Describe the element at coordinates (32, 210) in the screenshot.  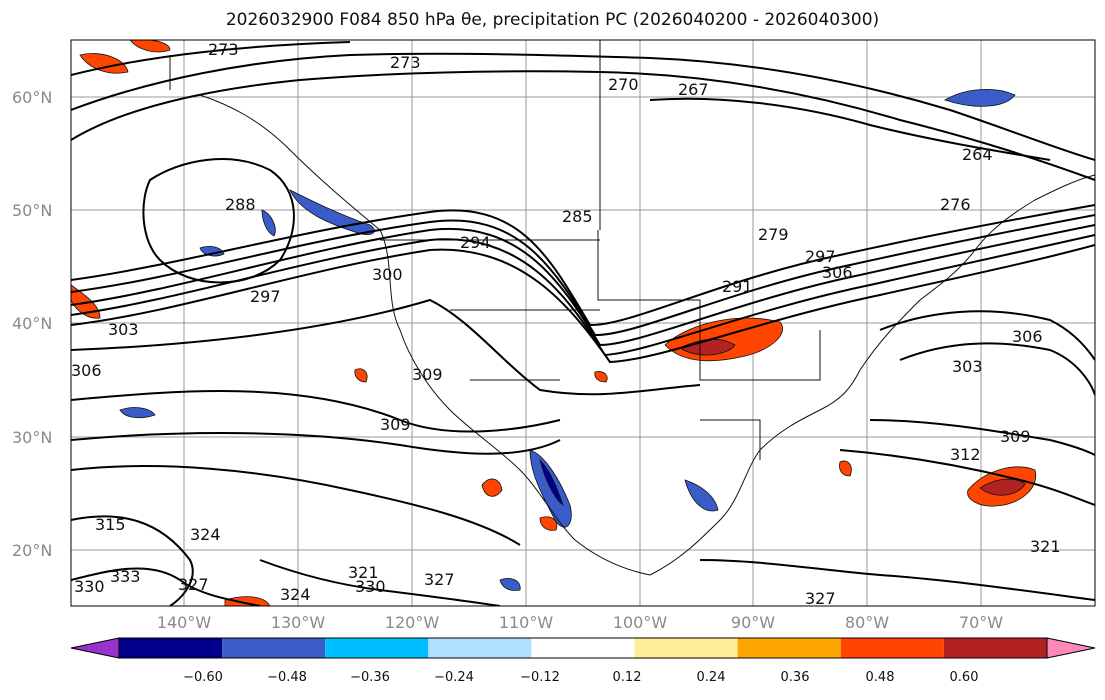
I see `lat-label: 50°N` at that location.